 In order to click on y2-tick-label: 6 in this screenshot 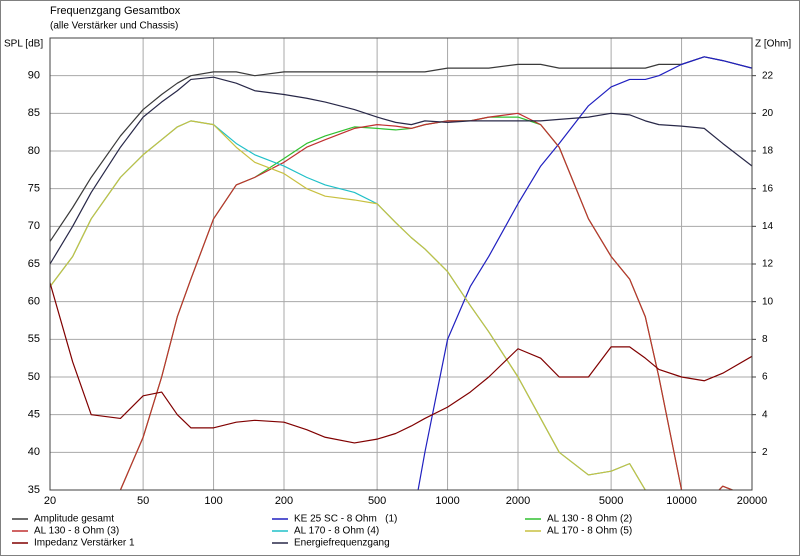, I will do `click(765, 377)`.